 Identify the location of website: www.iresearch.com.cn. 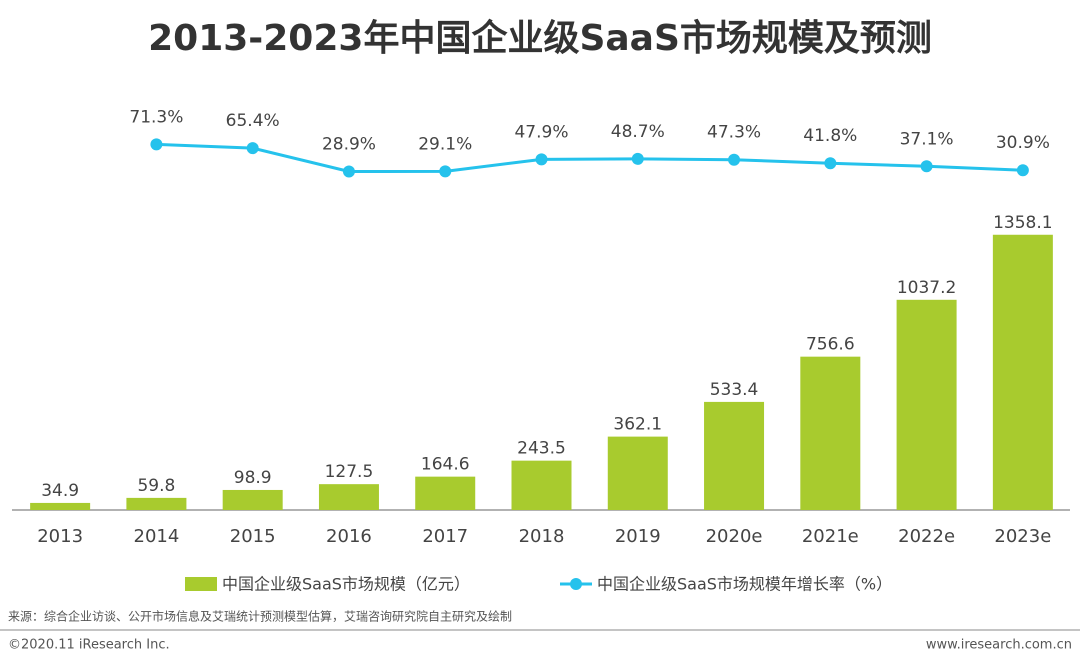
(999, 645).